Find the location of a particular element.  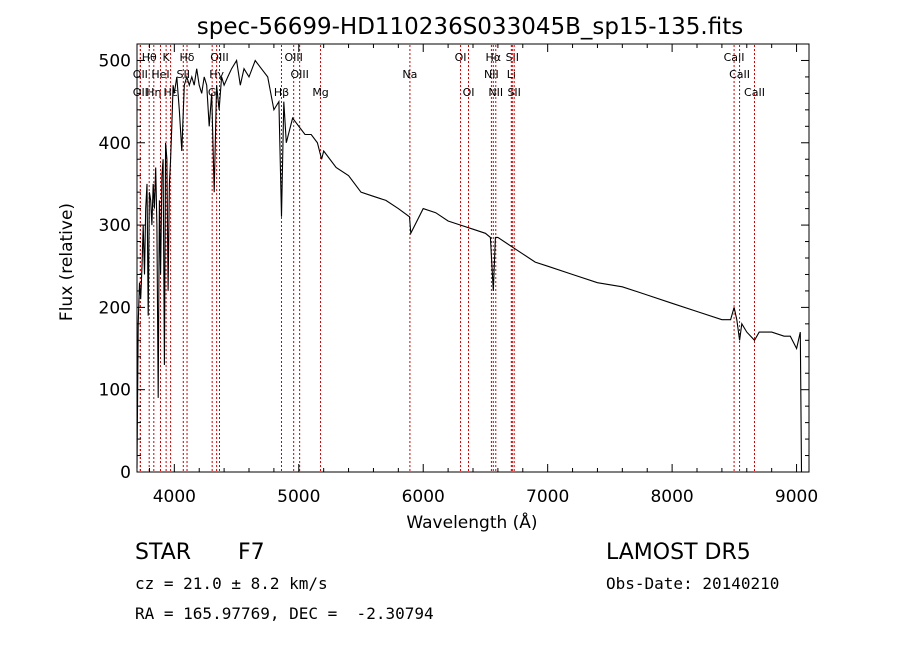

y-tick-label: 200 is located at coordinates (115, 308).